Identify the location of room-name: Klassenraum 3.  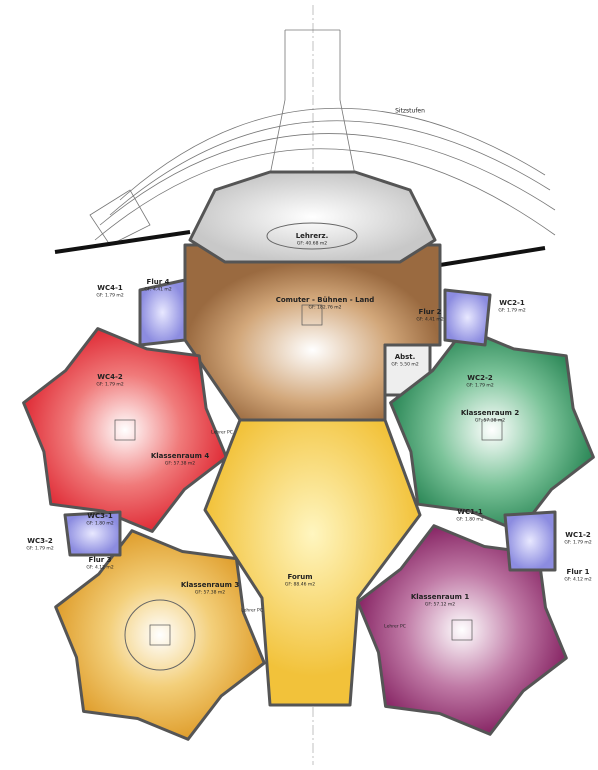
(210, 585).